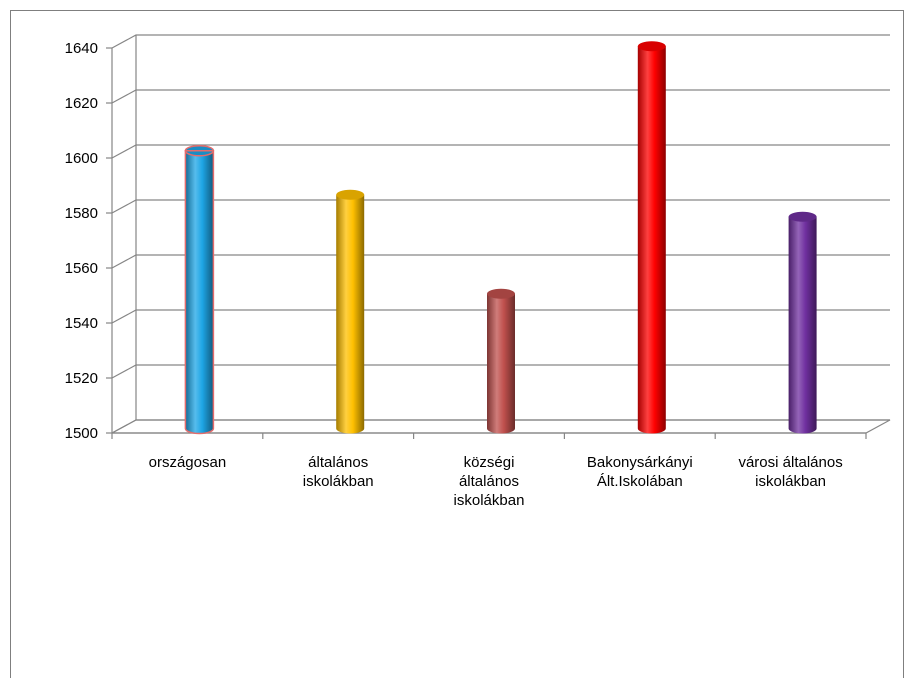 The width and height of the screenshot is (905, 678). Describe the element at coordinates (188, 462) in the screenshot. I see `x-tick-label: országosan` at that location.